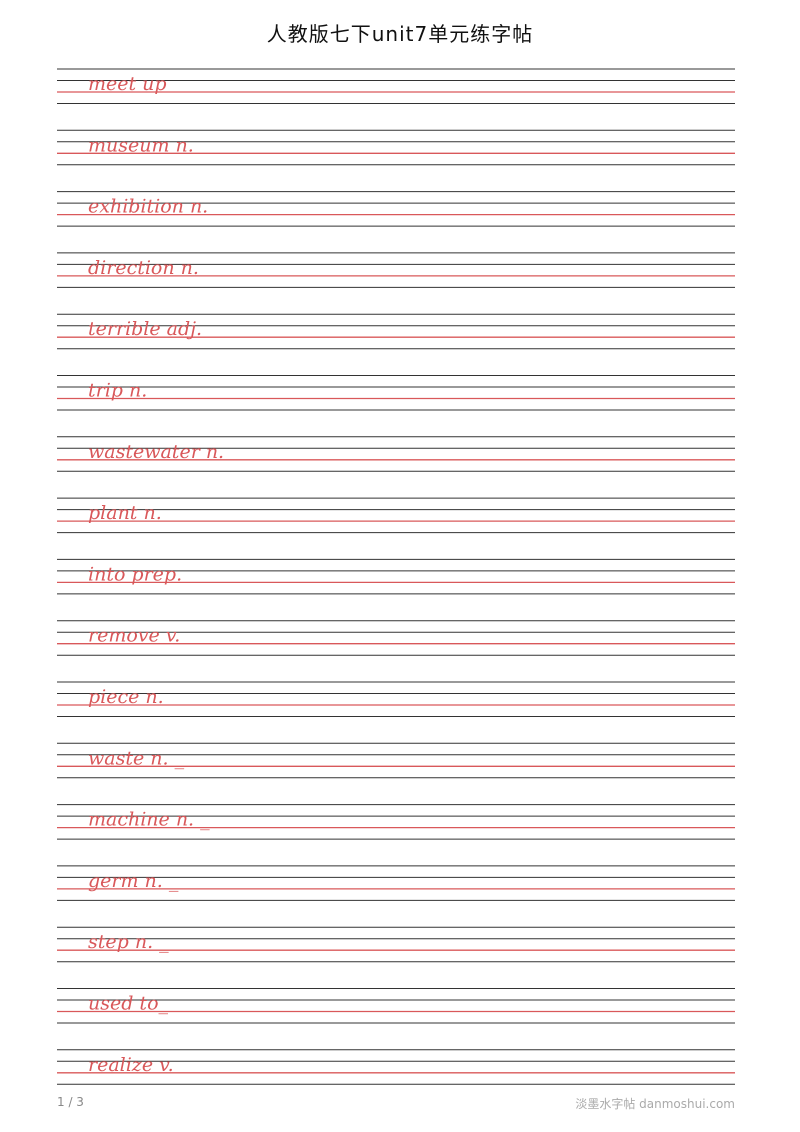 This screenshot has height=1132, width=800. What do you see at coordinates (131, 1065) in the screenshot?
I see `practice-word: realize v.` at bounding box center [131, 1065].